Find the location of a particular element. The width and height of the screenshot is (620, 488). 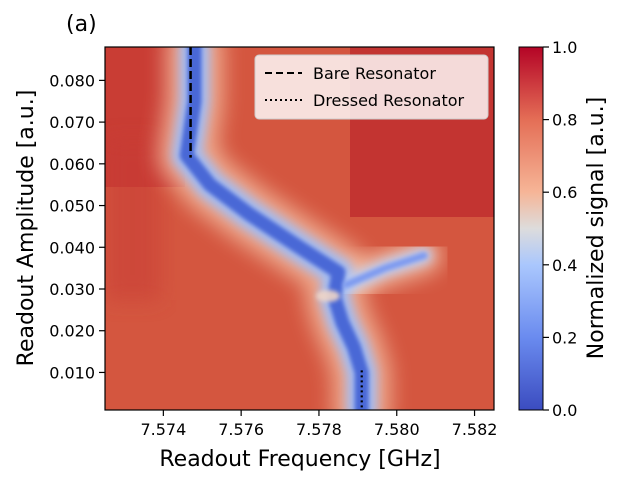

x-axis-ticks: 7.574 7.576 7.578 7.580 7.582 is located at coordinates (318, 424).